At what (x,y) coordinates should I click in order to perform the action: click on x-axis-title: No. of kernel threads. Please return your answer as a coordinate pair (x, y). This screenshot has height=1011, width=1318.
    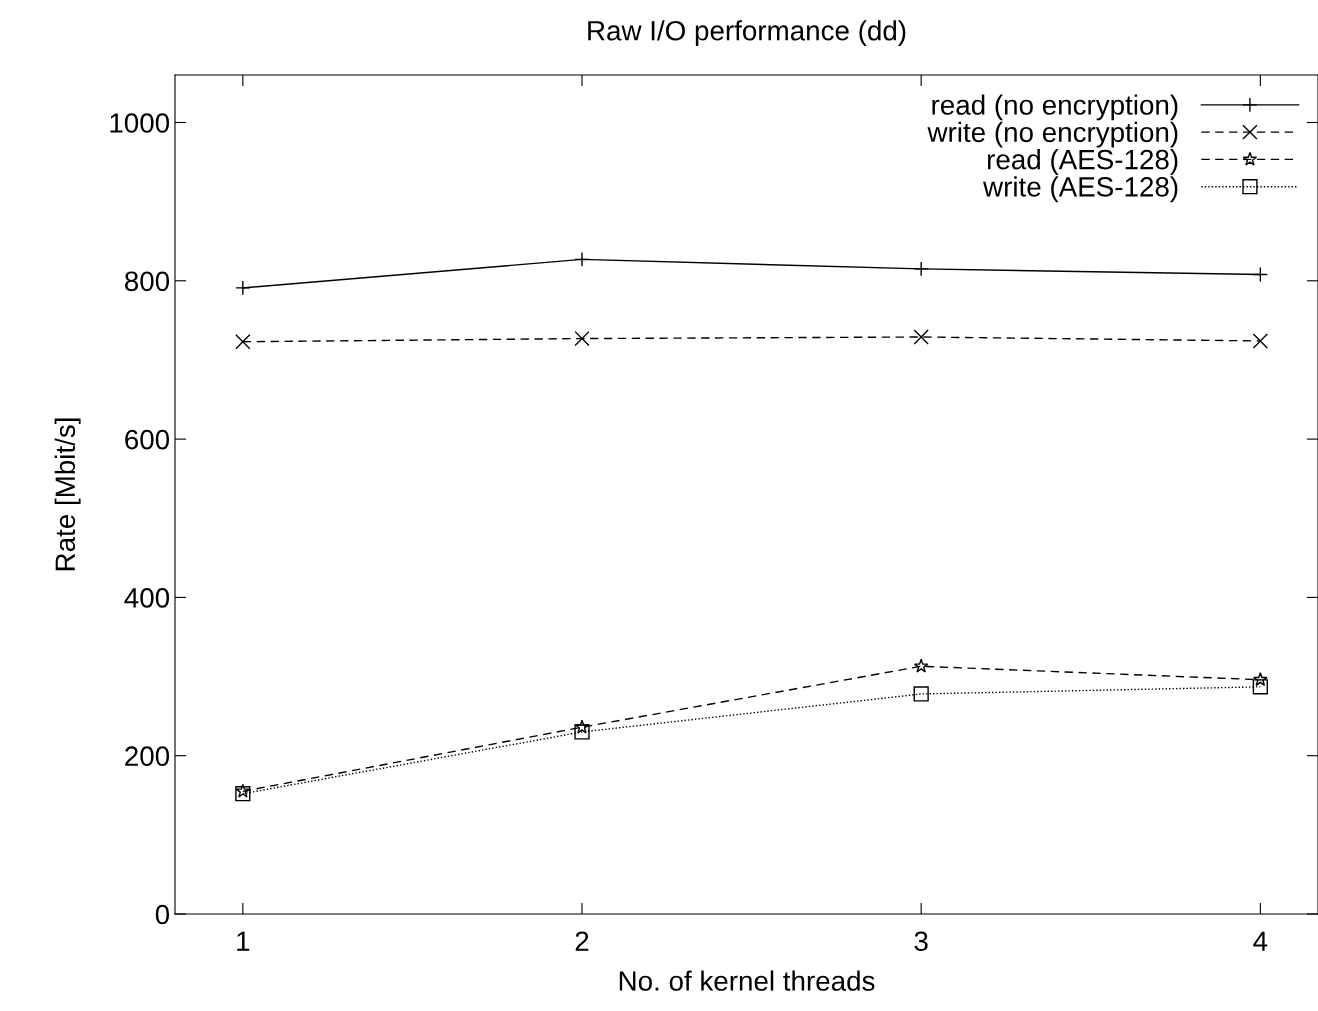
    Looking at the image, I should click on (747, 980).